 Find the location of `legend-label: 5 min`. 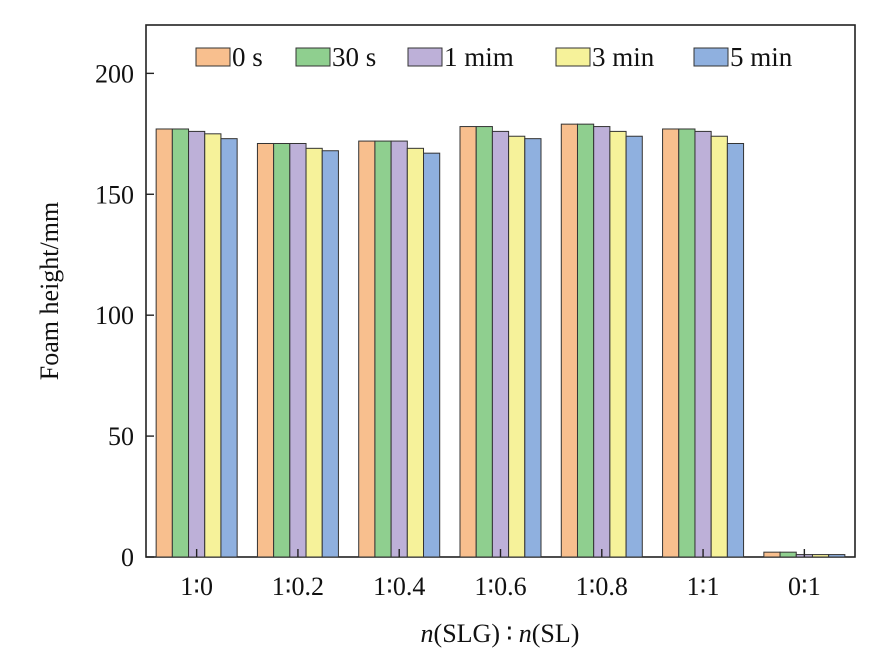

legend-label: 5 min is located at coordinates (761, 57).